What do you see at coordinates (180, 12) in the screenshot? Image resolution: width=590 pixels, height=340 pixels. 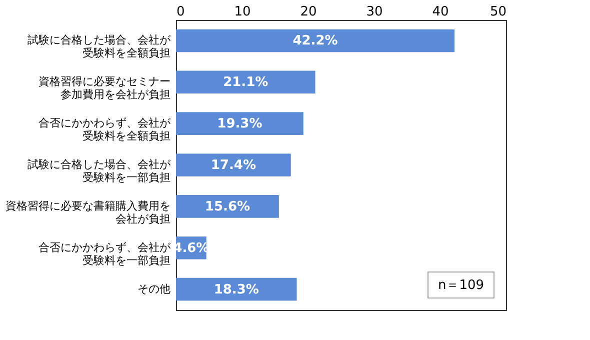 I see `x-tick-label: 0` at bounding box center [180, 12].